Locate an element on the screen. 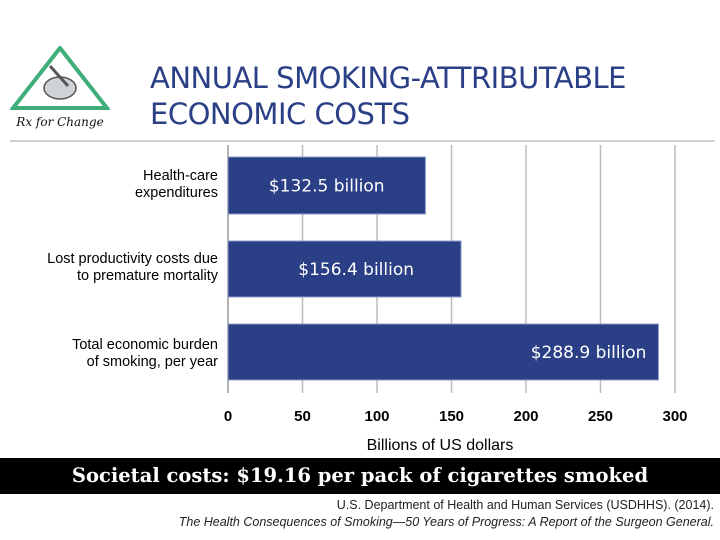 This screenshot has width=720, height=540. x-axis-title: Billions of US dollars is located at coordinates (440, 445).